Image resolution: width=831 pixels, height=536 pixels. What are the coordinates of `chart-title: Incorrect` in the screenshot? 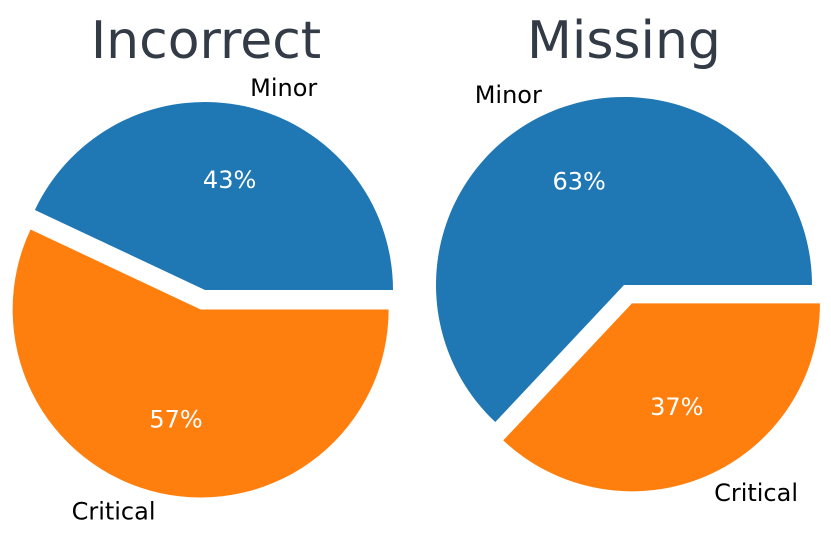 It's located at (206, 41).